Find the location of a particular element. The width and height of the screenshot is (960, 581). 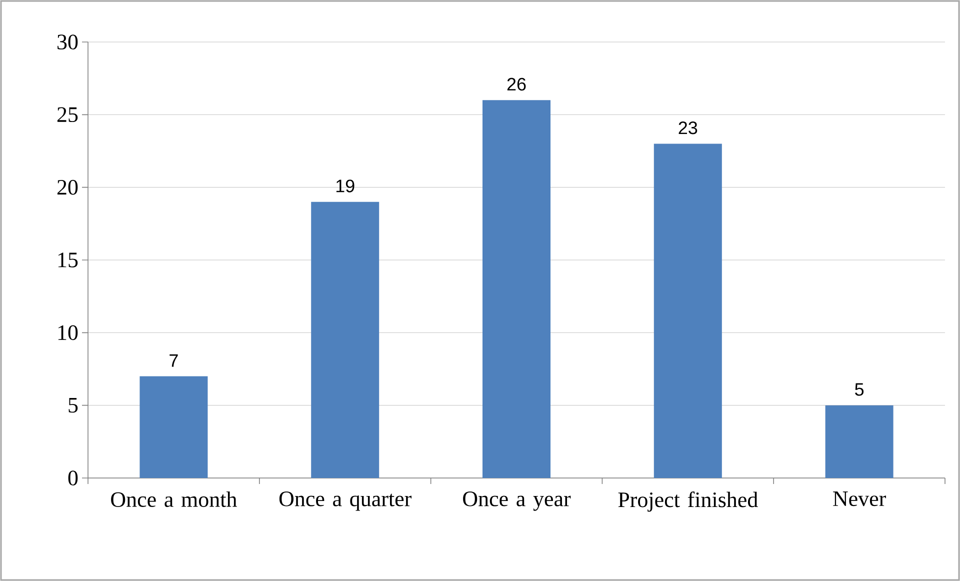

x-tick-label: Project finished is located at coordinates (688, 502).